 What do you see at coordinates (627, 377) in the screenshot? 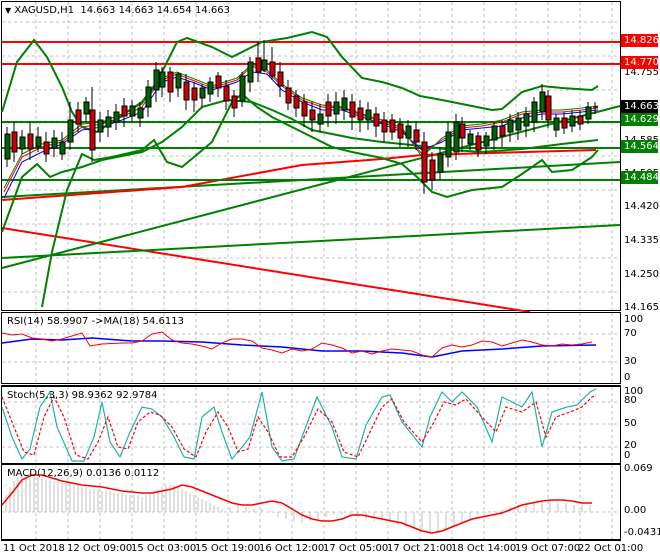
I see `rsi-tick: 0` at bounding box center [627, 377].